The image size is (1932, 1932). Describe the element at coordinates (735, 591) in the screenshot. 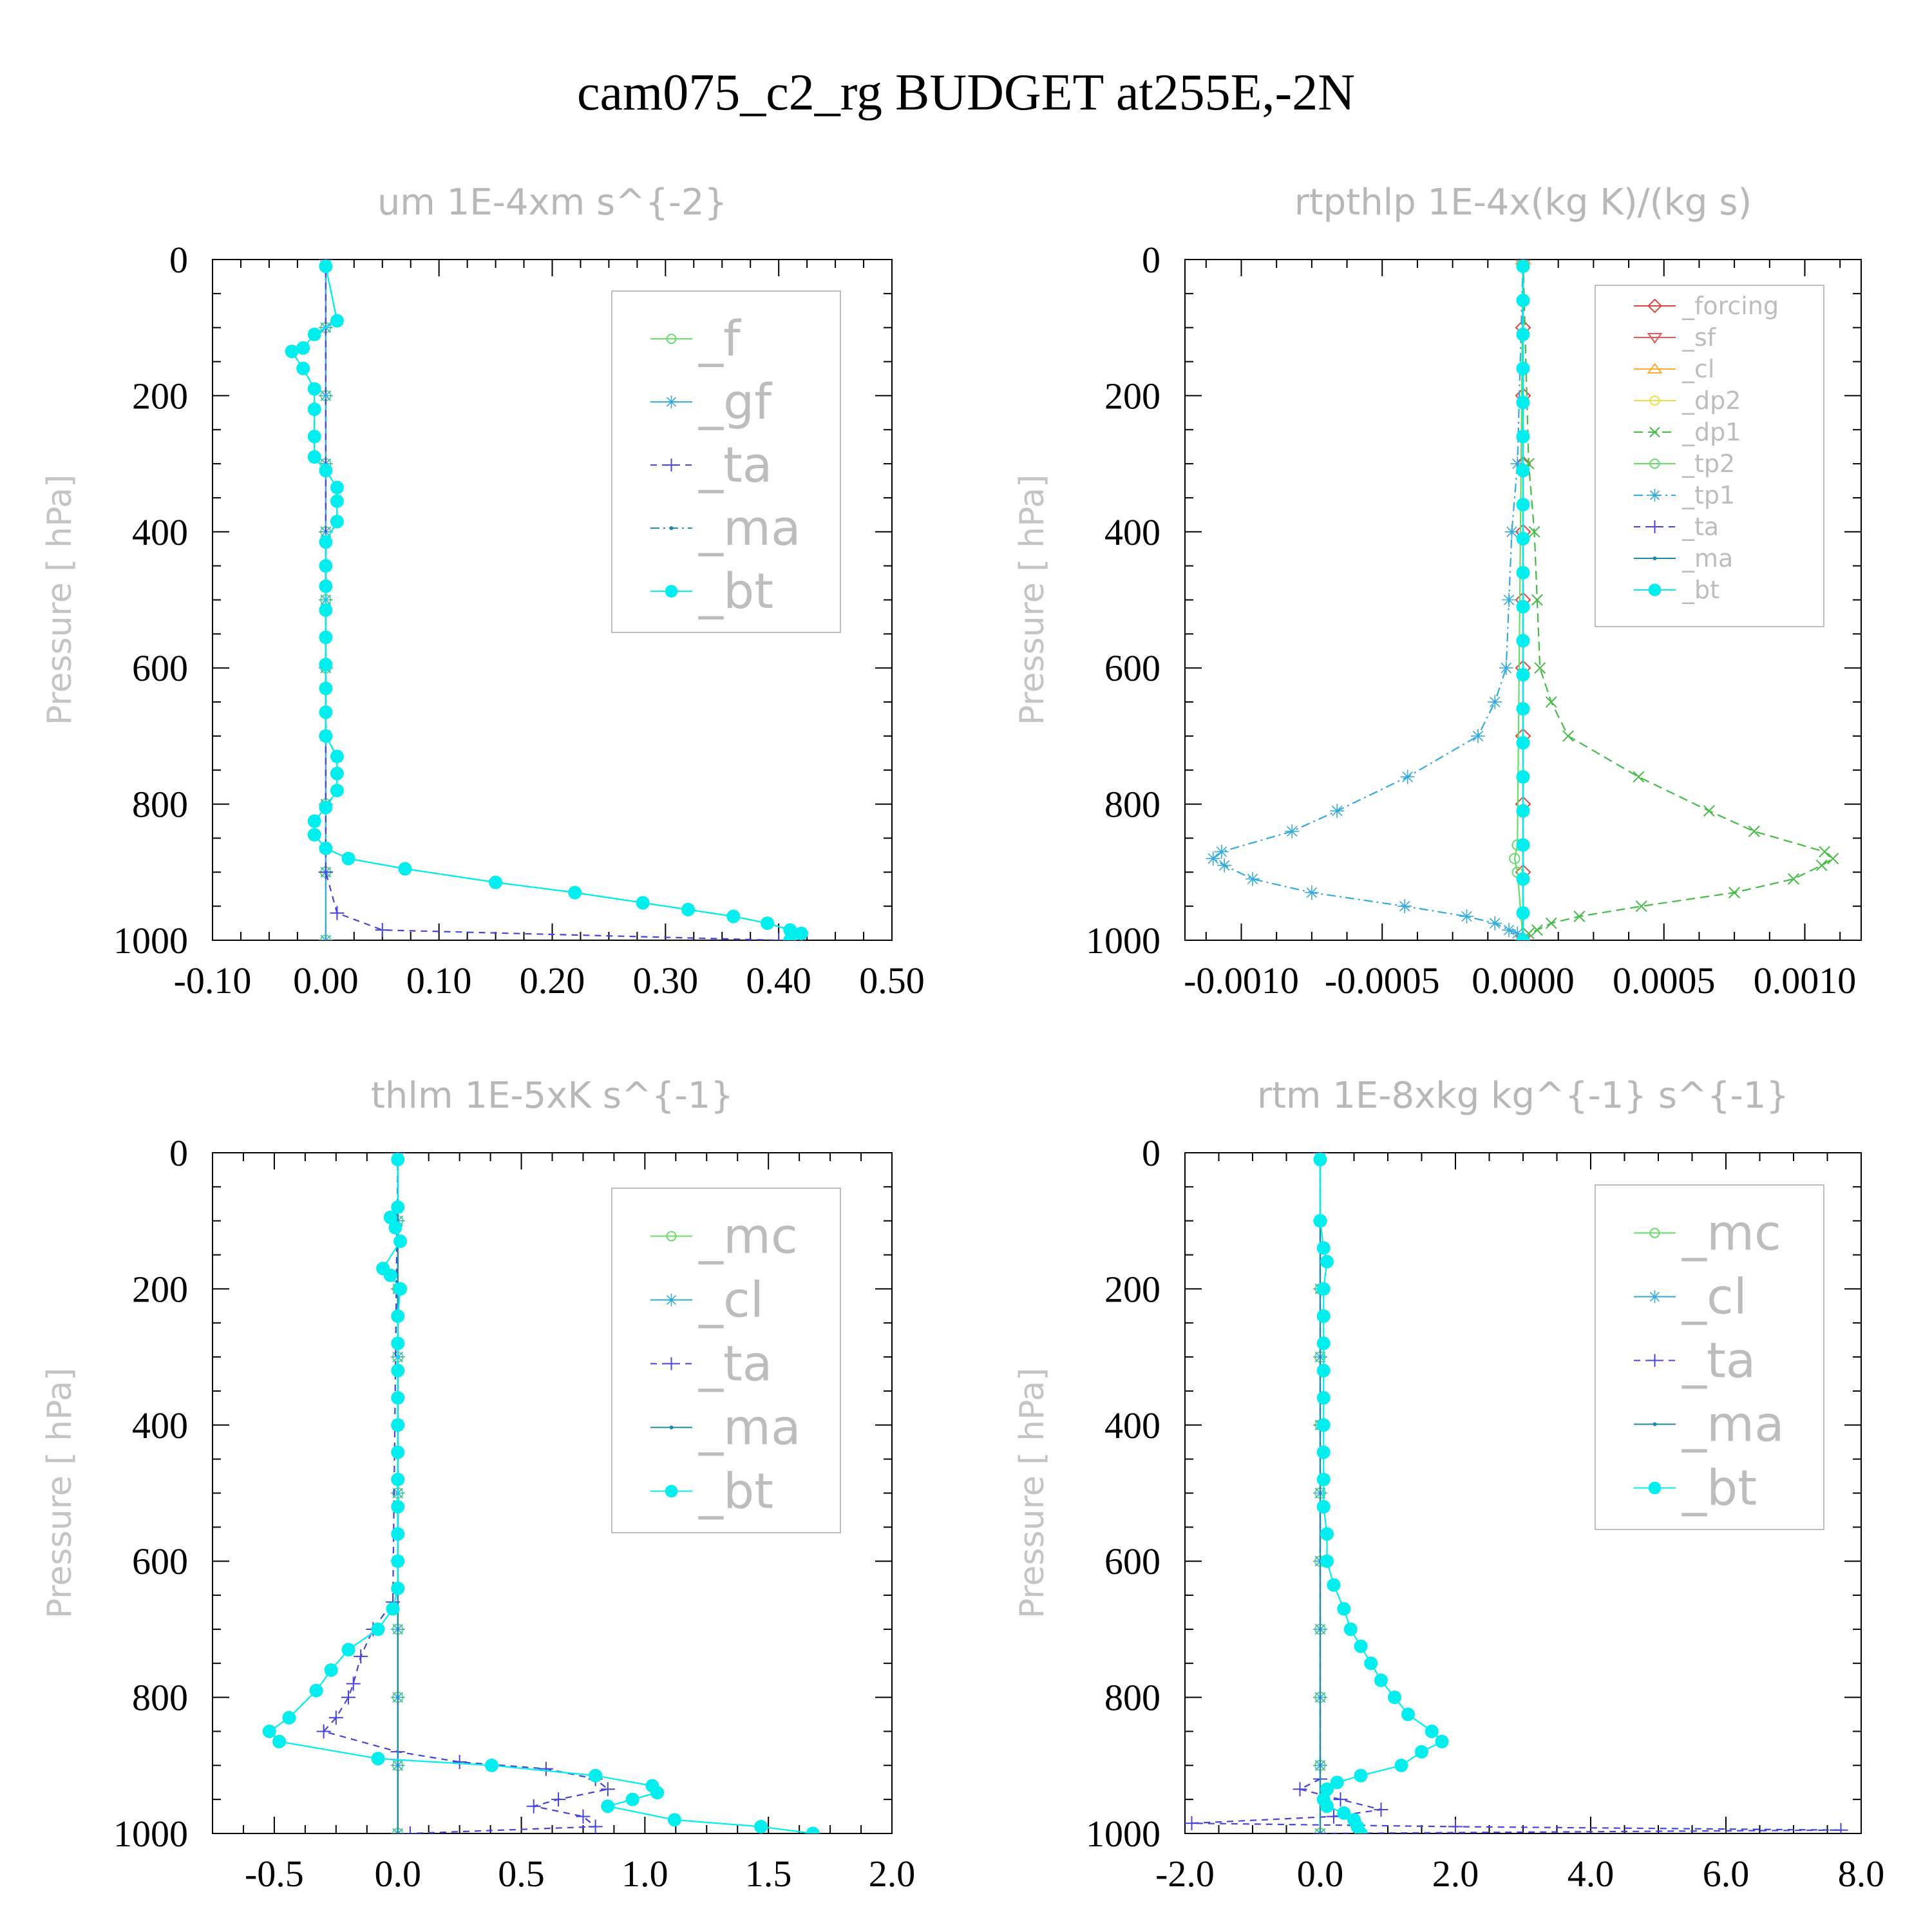

I see `legend-label: _bt` at that location.